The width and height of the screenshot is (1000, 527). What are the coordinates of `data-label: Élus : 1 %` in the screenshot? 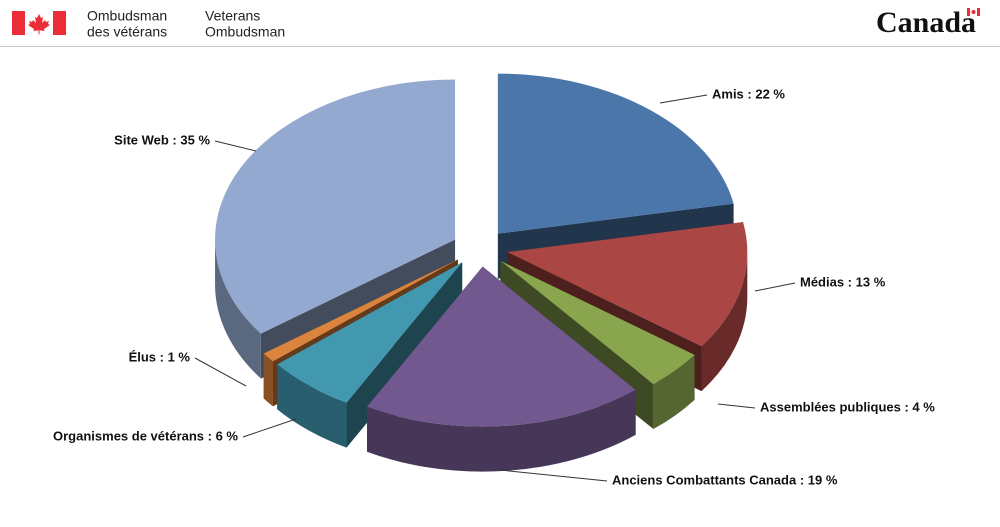 It's located at (160, 356).